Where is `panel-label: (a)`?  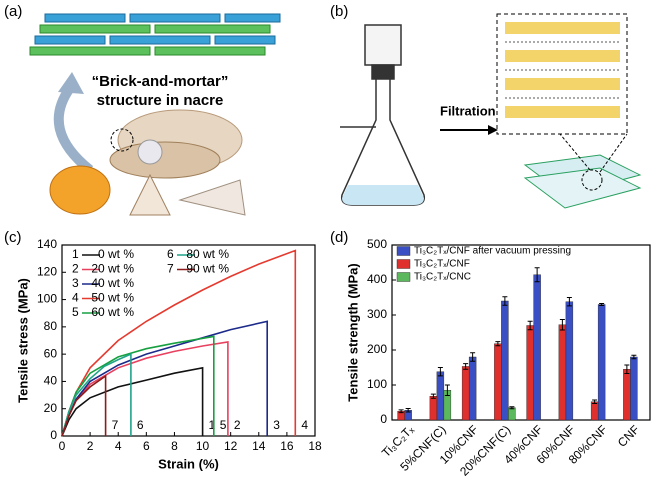 panel-label: (a) is located at coordinates (13, 11).